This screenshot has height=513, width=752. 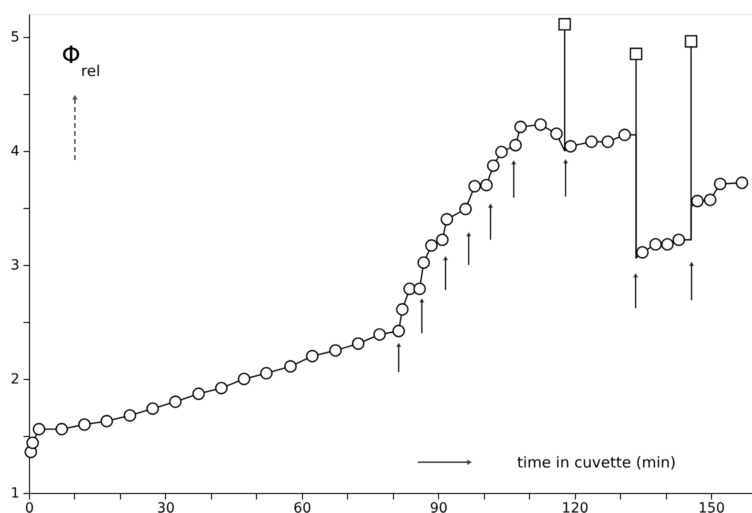 What do you see at coordinates (596, 463) in the screenshot?
I see `x-axis-title: time in cuvette (min)` at bounding box center [596, 463].